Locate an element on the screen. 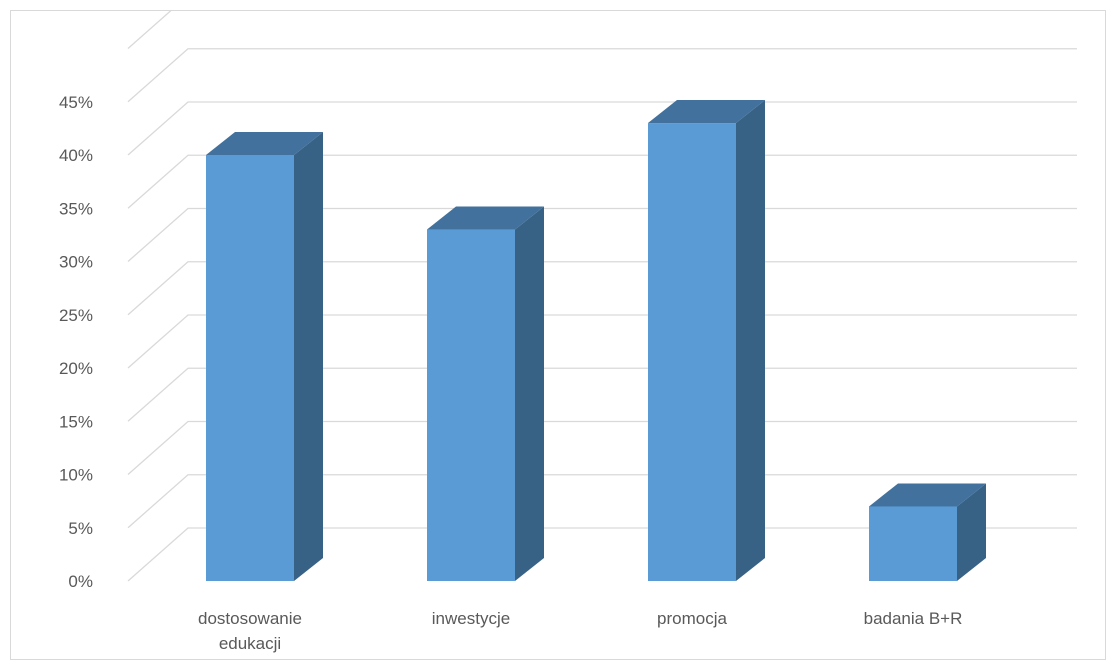 The image size is (1117, 670). y-tick-label: 30% is located at coordinates (76, 262).